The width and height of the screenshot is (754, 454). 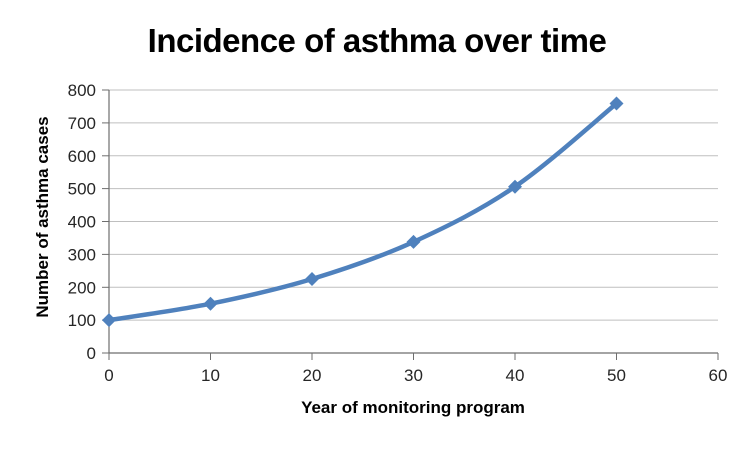 What do you see at coordinates (82, 287) in the screenshot?
I see `y-tick-label: 200` at bounding box center [82, 287].